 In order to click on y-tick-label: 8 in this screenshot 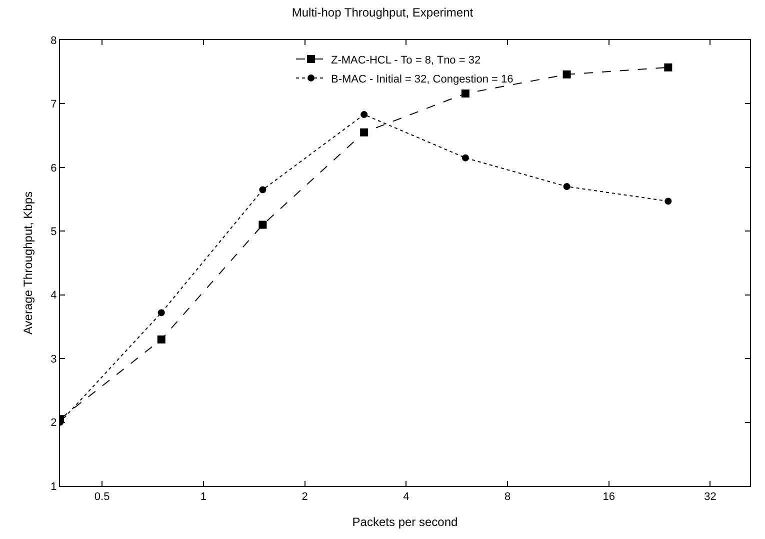, I will do `click(53, 40)`.